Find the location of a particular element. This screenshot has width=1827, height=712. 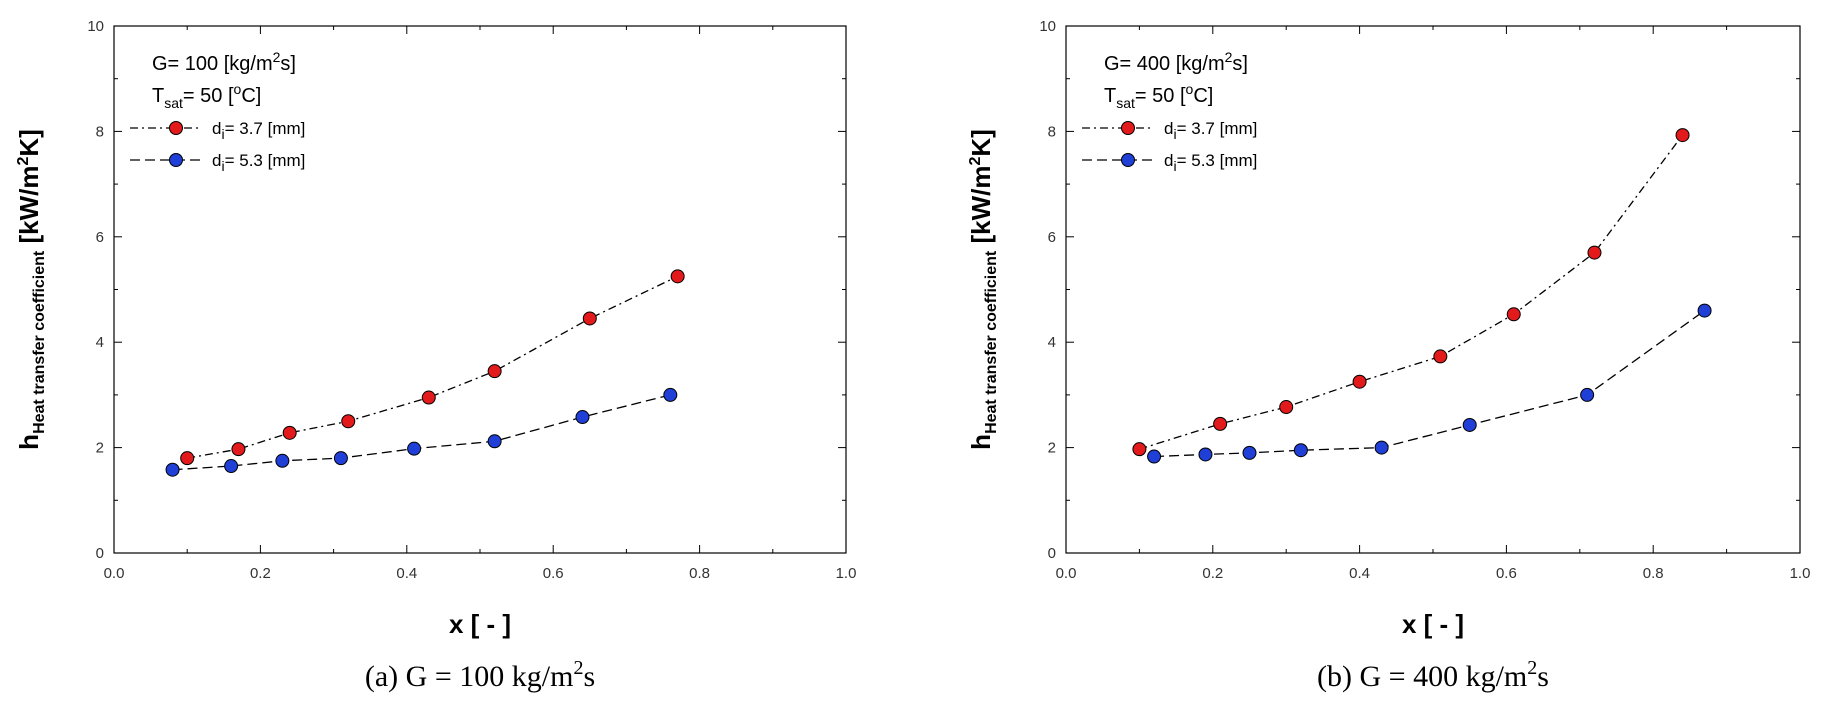

annotation-mass-flux: G= 400 [kg/m2s] is located at coordinates (1176, 62).